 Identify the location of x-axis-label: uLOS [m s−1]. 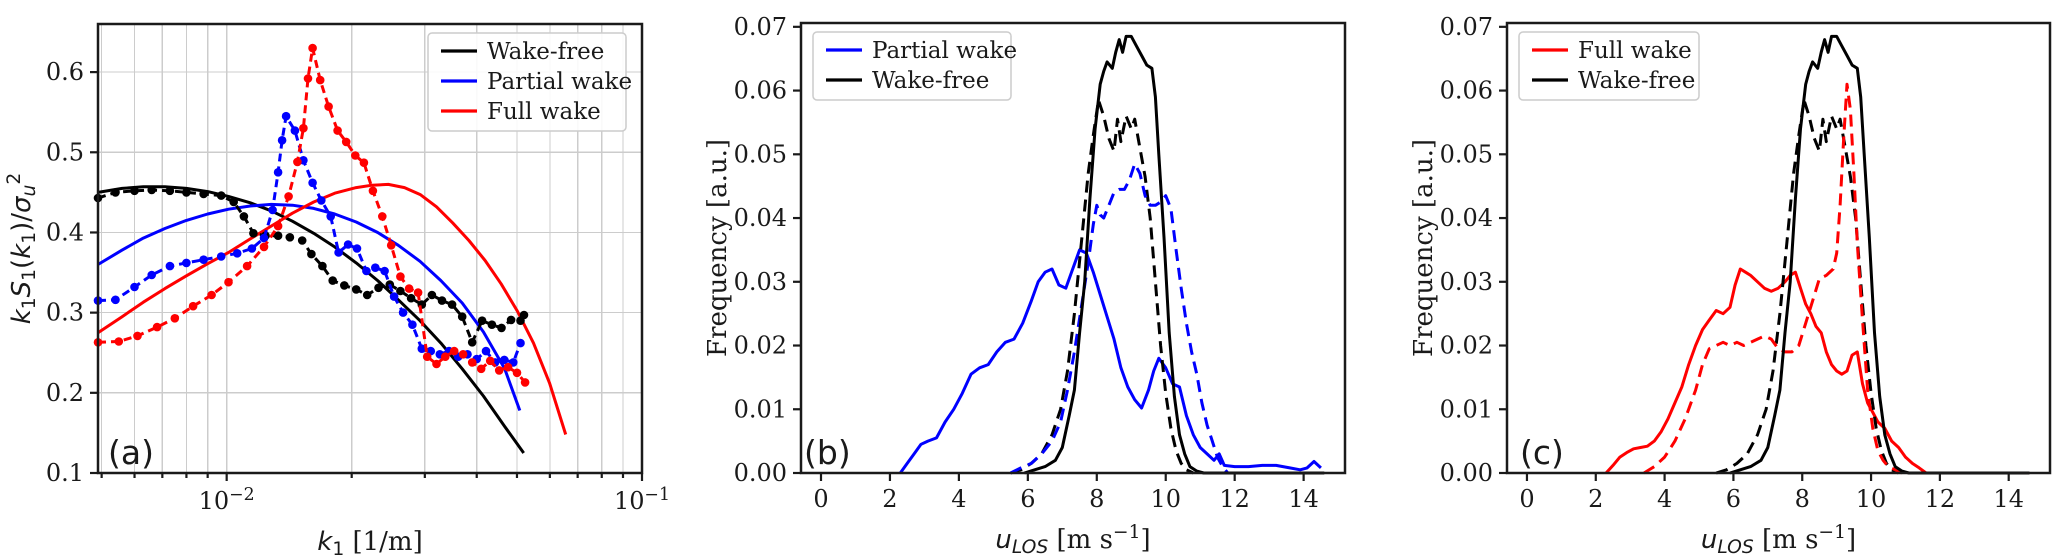
(1072, 539).